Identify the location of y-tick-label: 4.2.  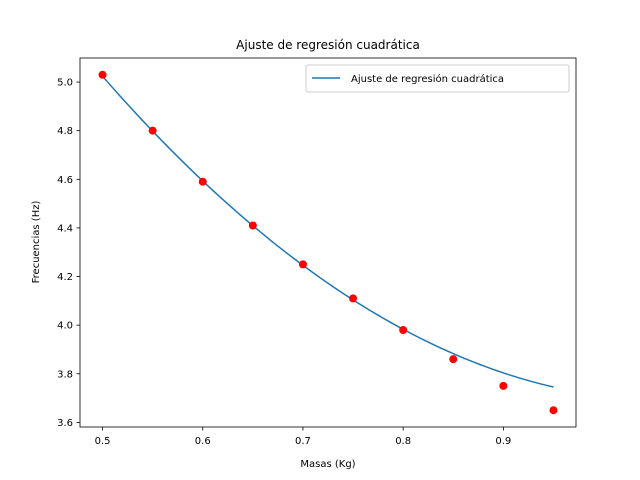
(65, 277).